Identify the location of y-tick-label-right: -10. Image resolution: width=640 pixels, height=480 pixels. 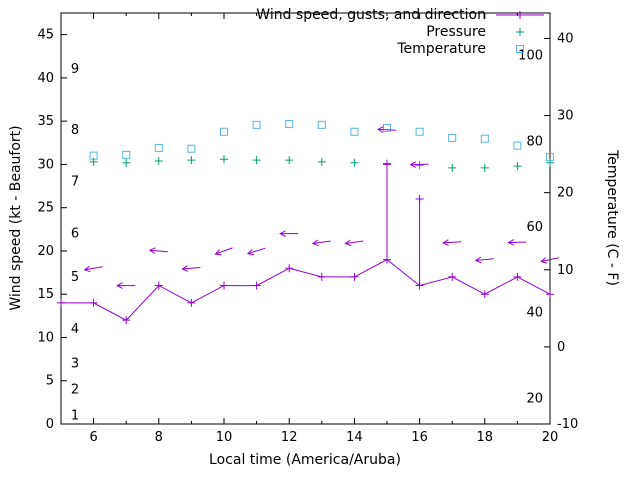
(567, 424).